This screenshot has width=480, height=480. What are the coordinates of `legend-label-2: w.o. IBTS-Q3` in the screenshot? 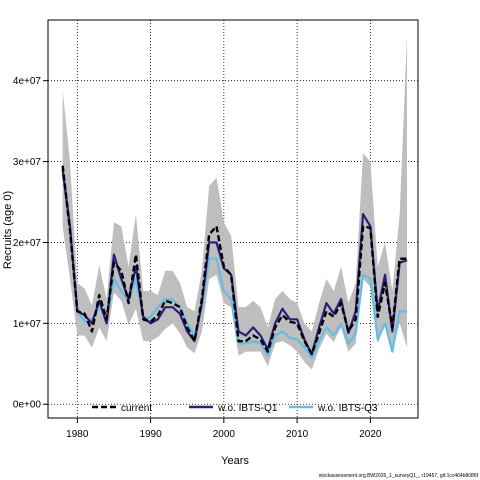 It's located at (347, 408).